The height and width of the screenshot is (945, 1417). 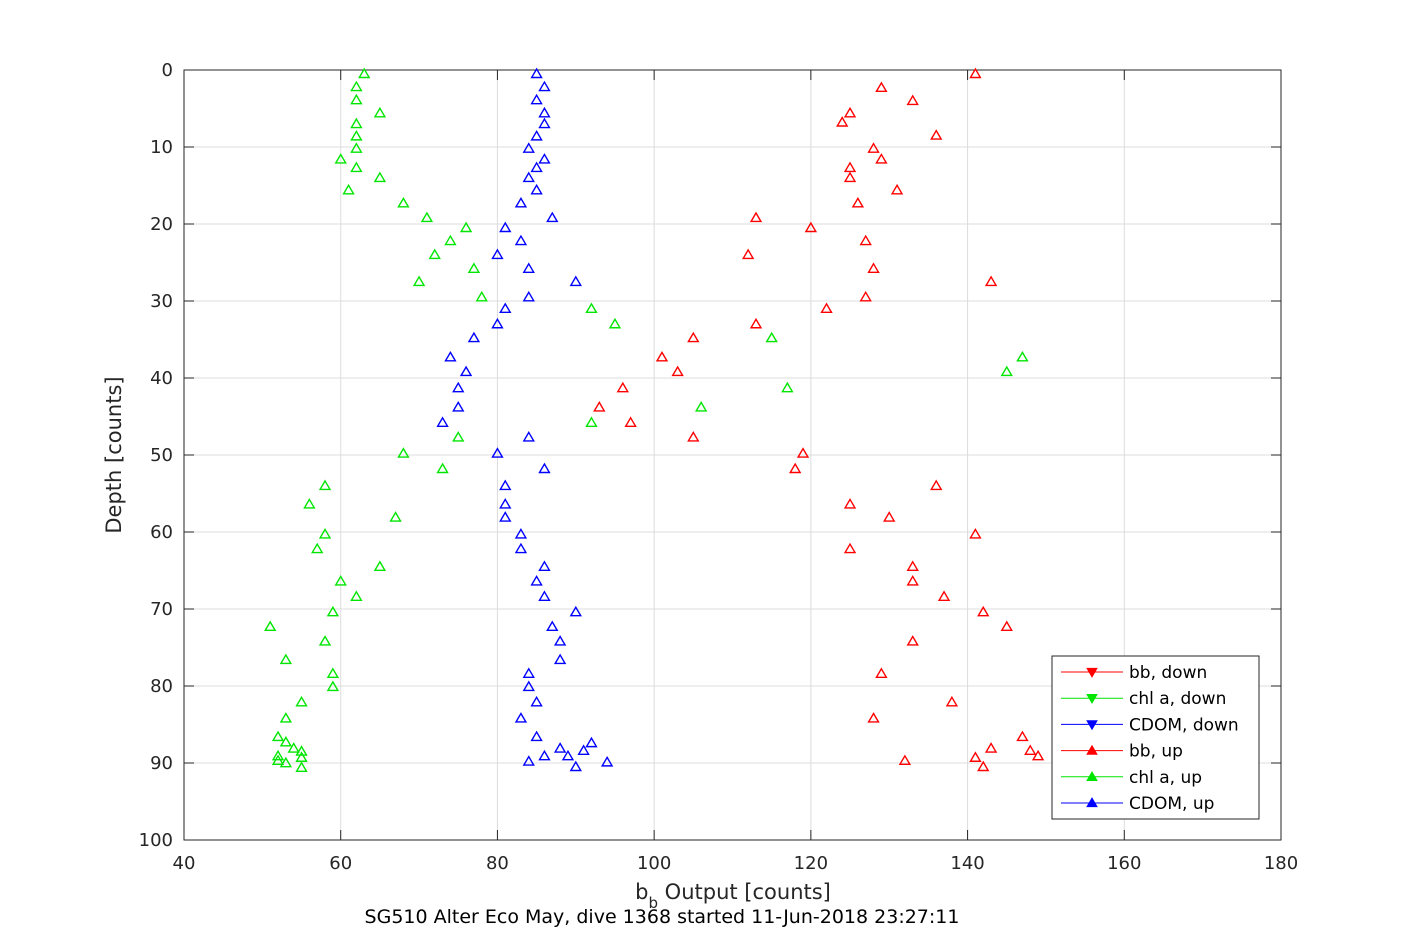 I want to click on y-tick-label: 0, so click(x=167, y=70).